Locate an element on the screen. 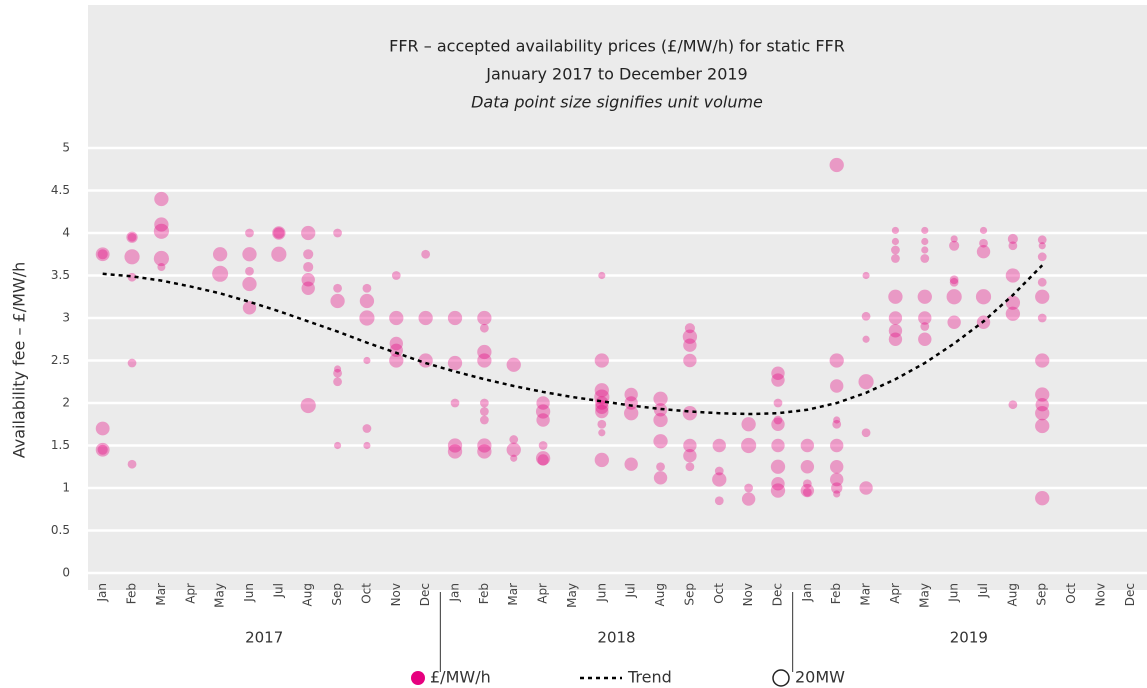 Image resolution: width=1147 pixels, height=688 pixels. y-tick-label: 3 is located at coordinates (66, 318).